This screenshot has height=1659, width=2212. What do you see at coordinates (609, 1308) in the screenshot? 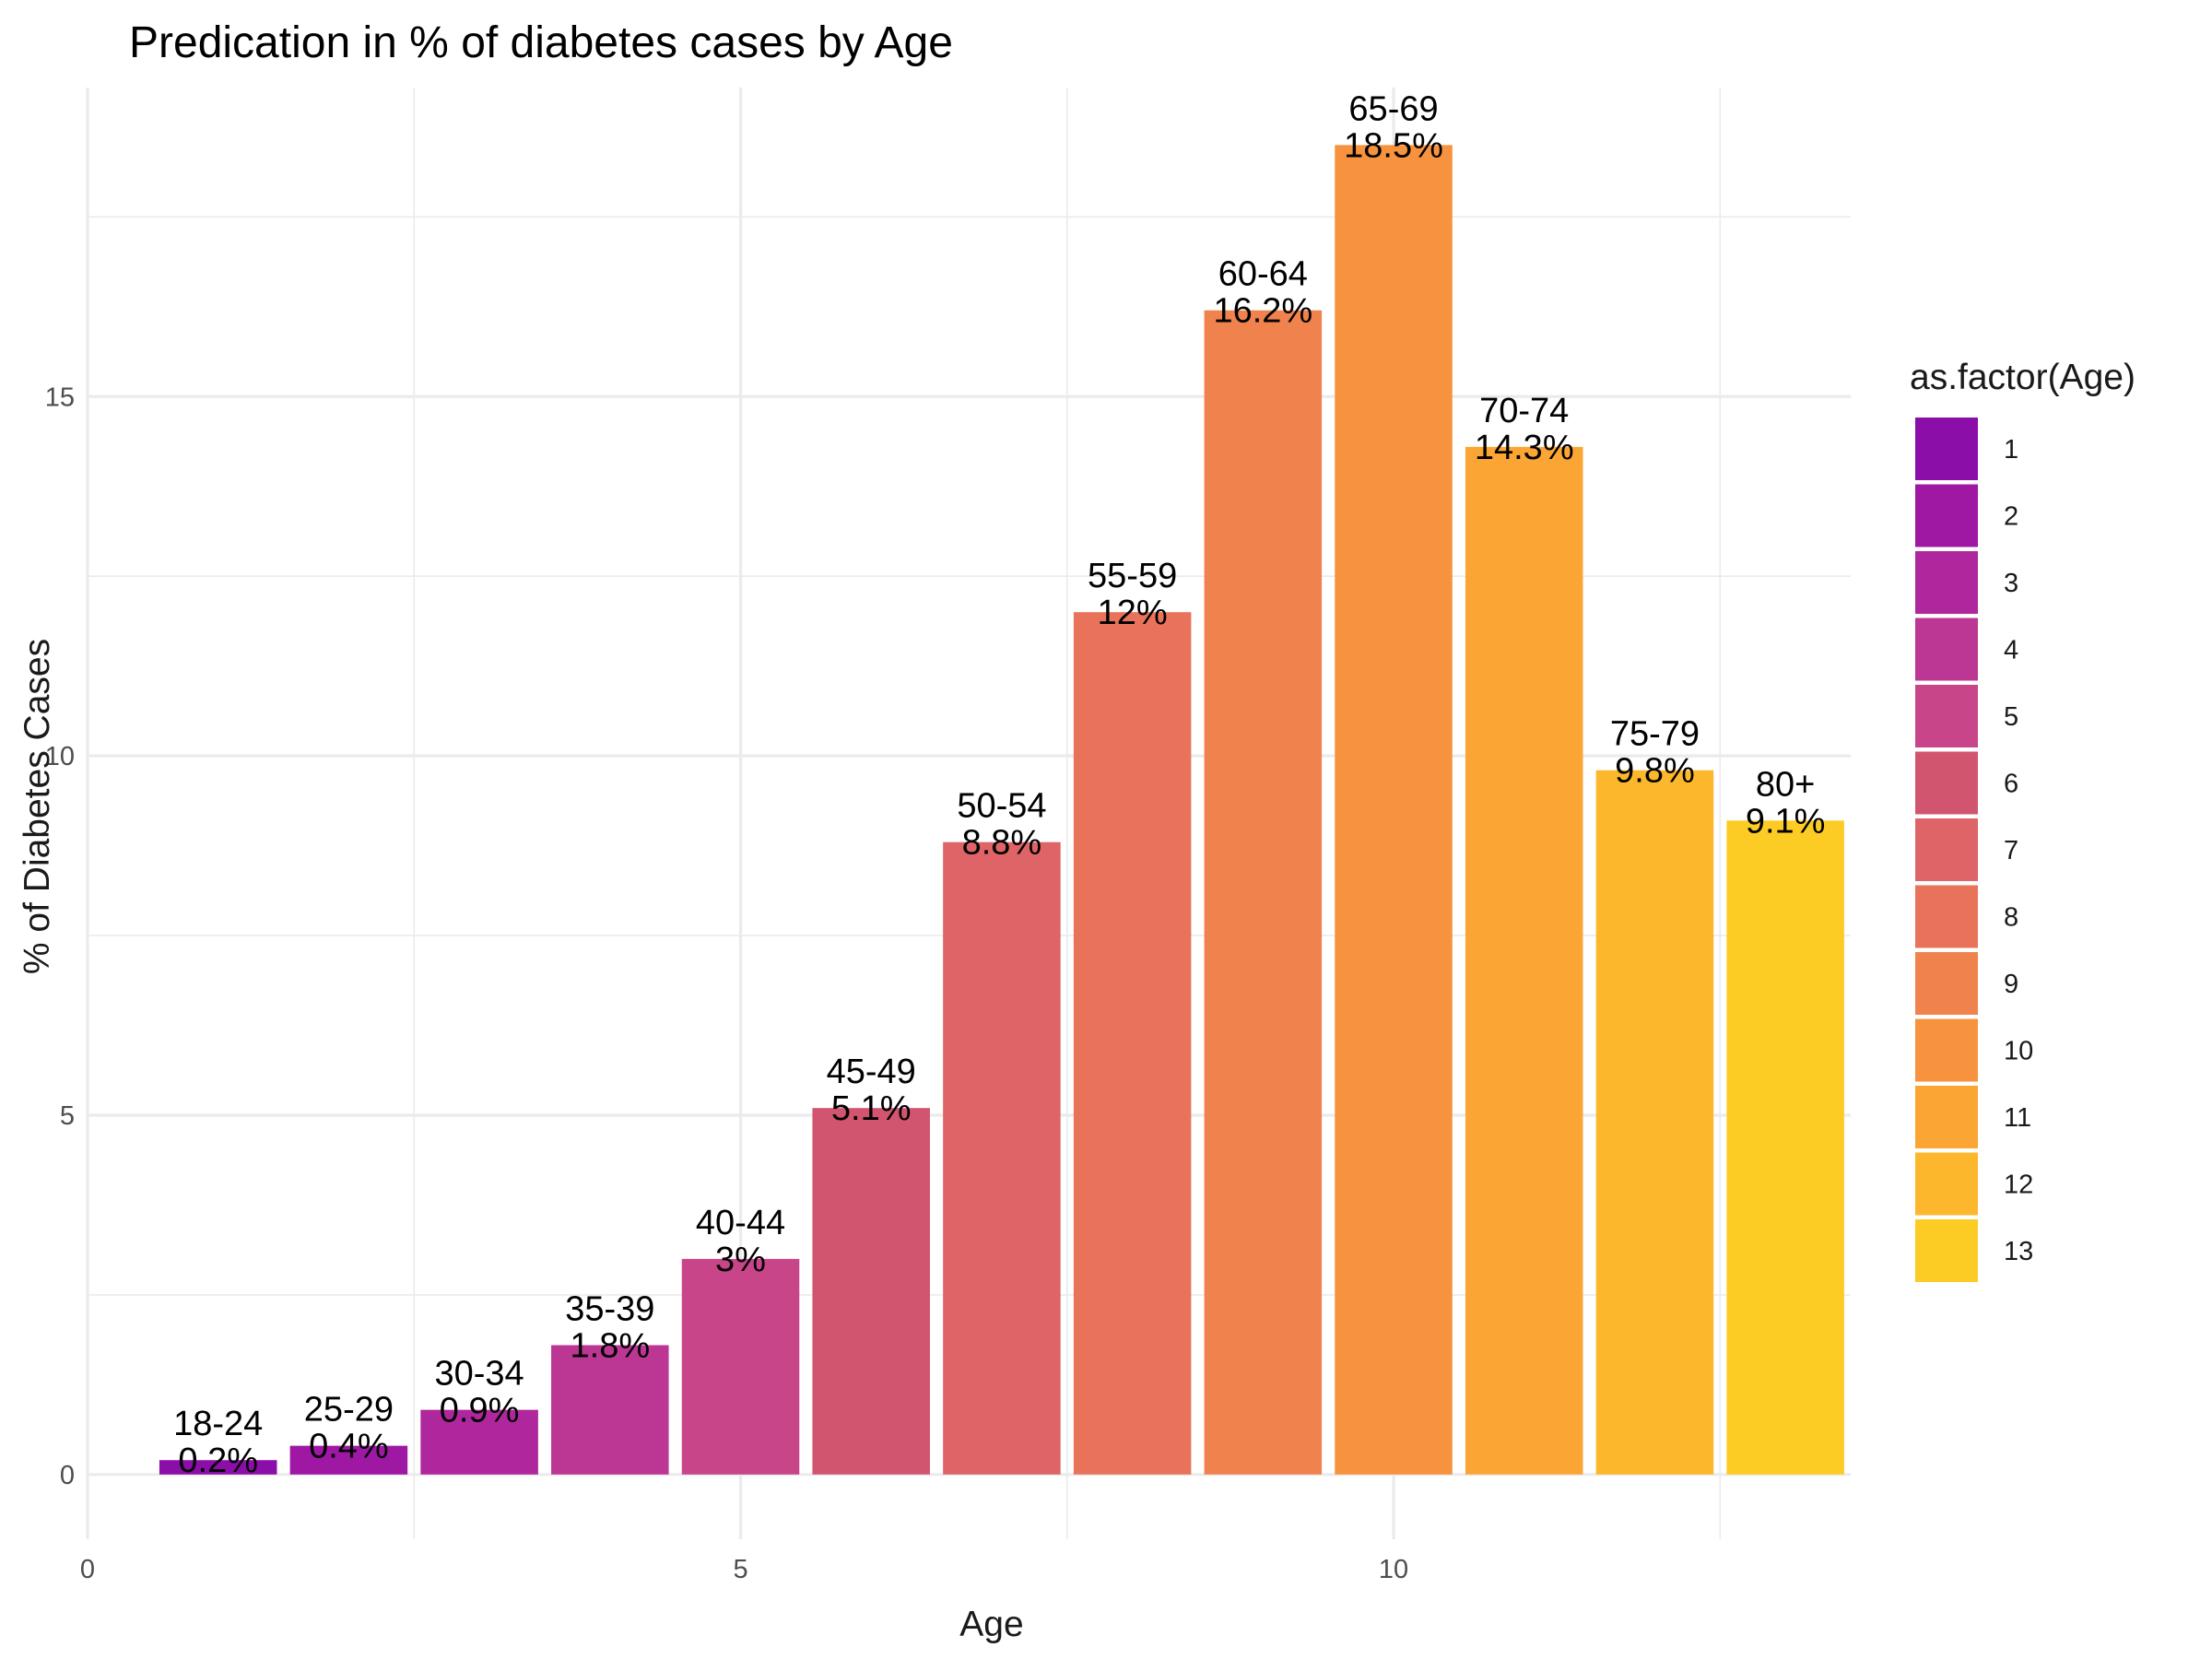
I see `bar-age-group-label: 35-39` at bounding box center [609, 1308].